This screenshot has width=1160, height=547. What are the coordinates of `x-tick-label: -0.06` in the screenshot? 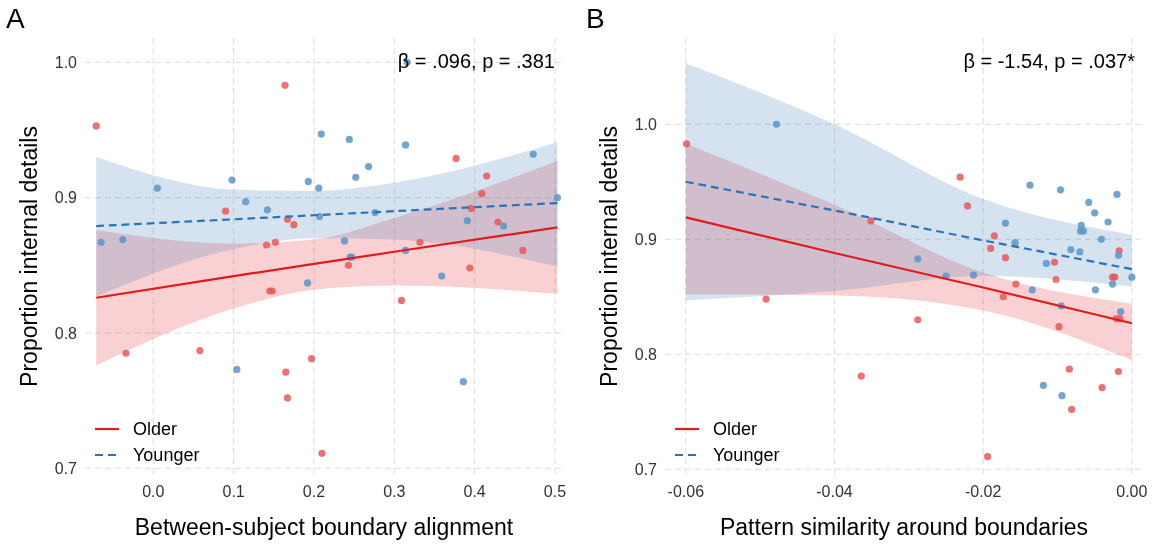 It's located at (686, 491).